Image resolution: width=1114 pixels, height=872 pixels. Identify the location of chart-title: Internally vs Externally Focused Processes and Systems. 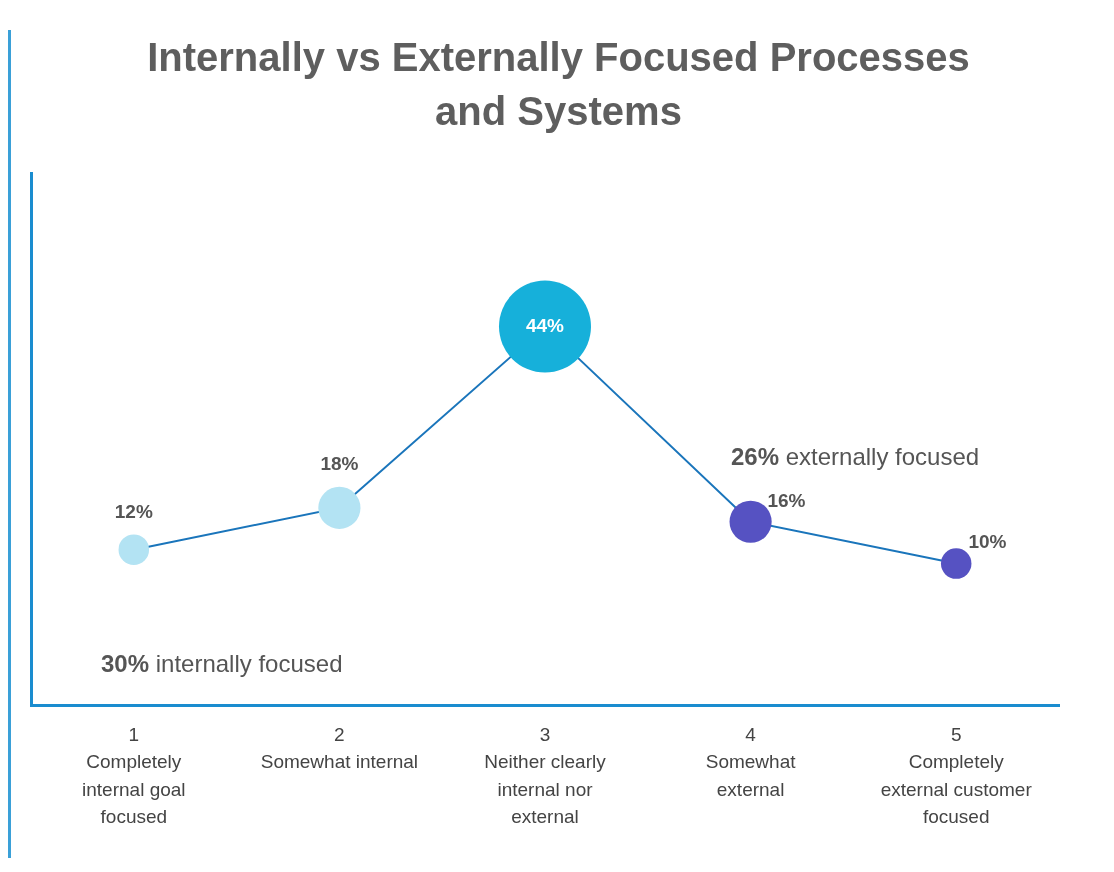
(558, 84).